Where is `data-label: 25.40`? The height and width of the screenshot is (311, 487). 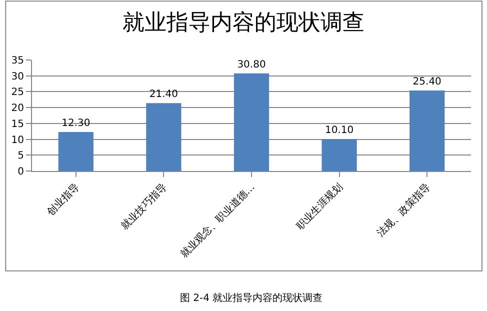
data-label: 25.40 is located at coordinates (427, 82).